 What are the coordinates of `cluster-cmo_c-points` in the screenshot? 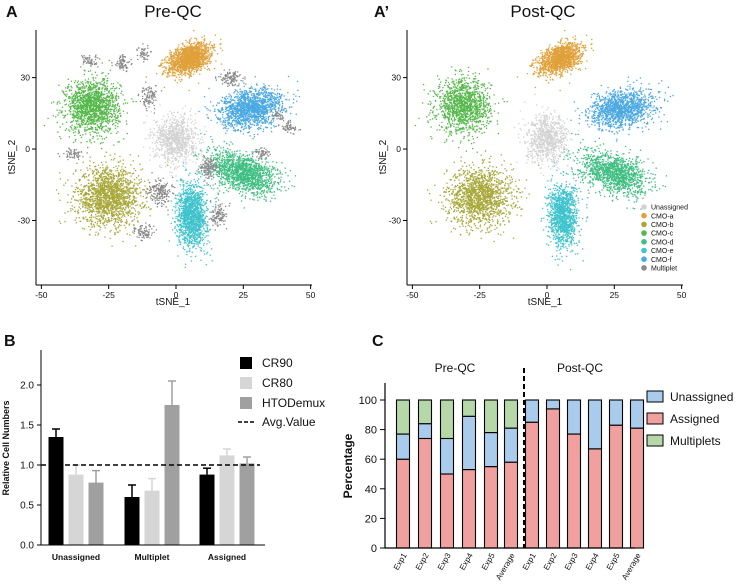 It's located at (90, 107).